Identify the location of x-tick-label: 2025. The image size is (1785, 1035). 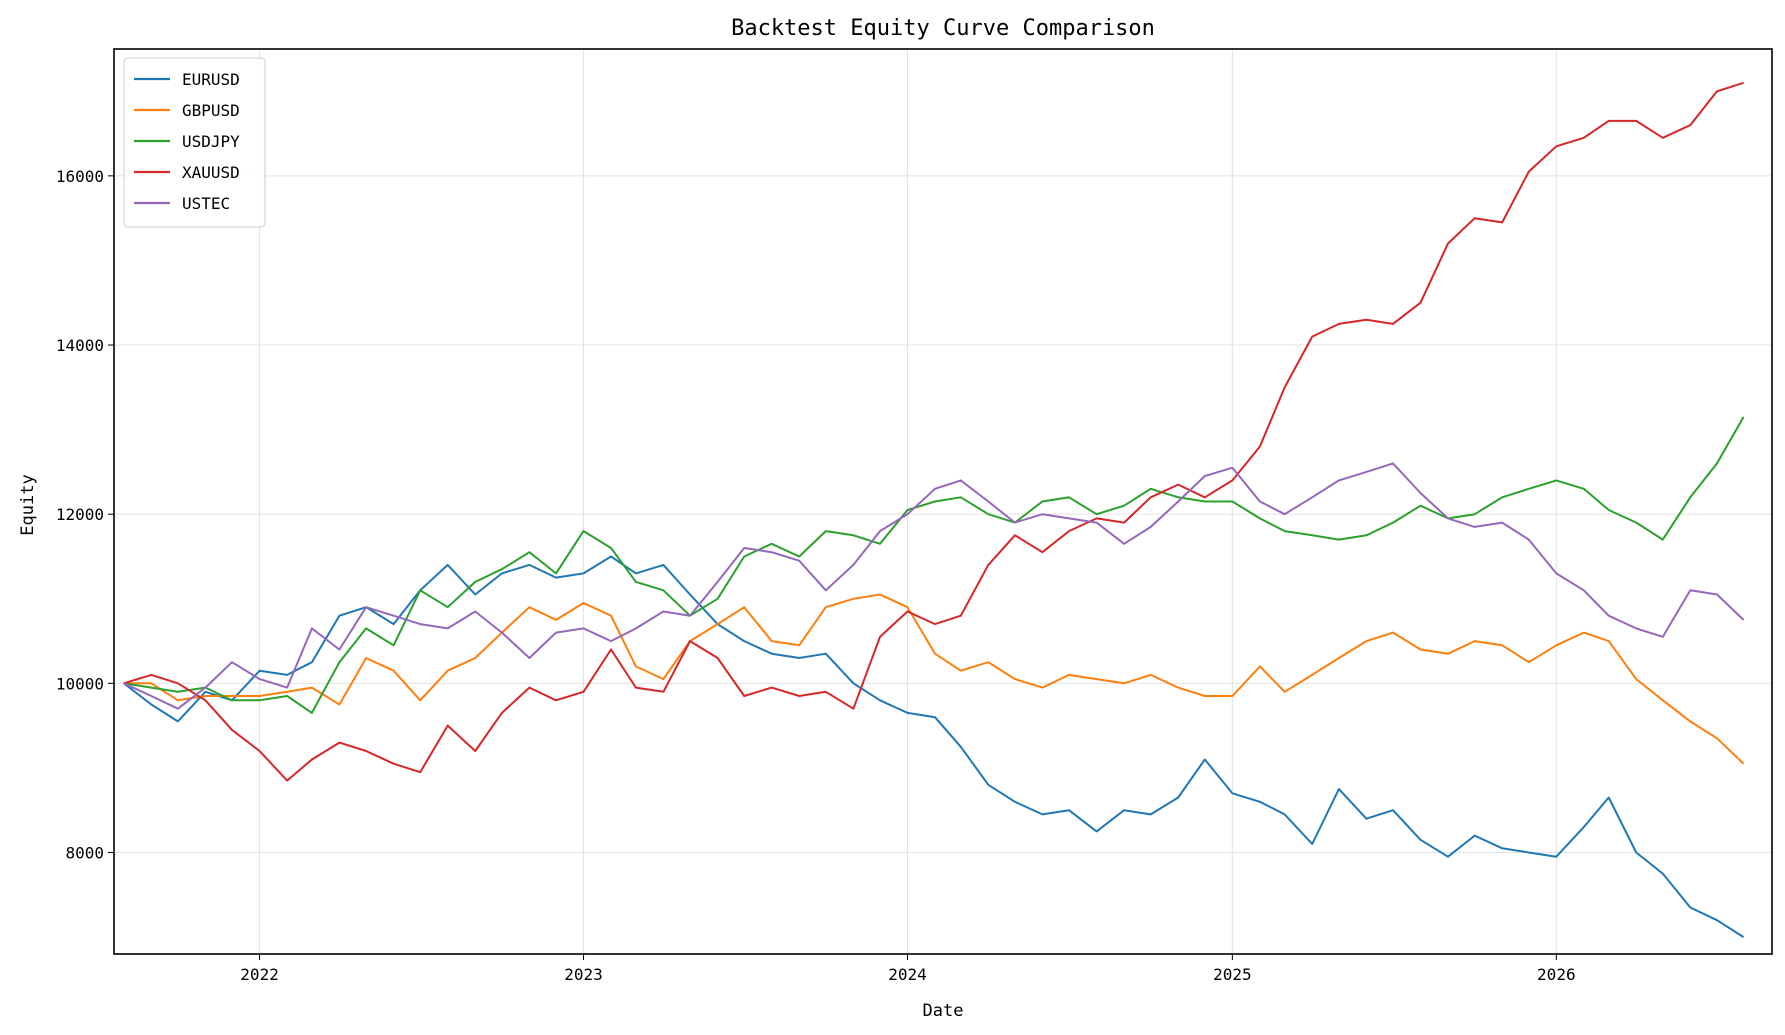
(1232, 974).